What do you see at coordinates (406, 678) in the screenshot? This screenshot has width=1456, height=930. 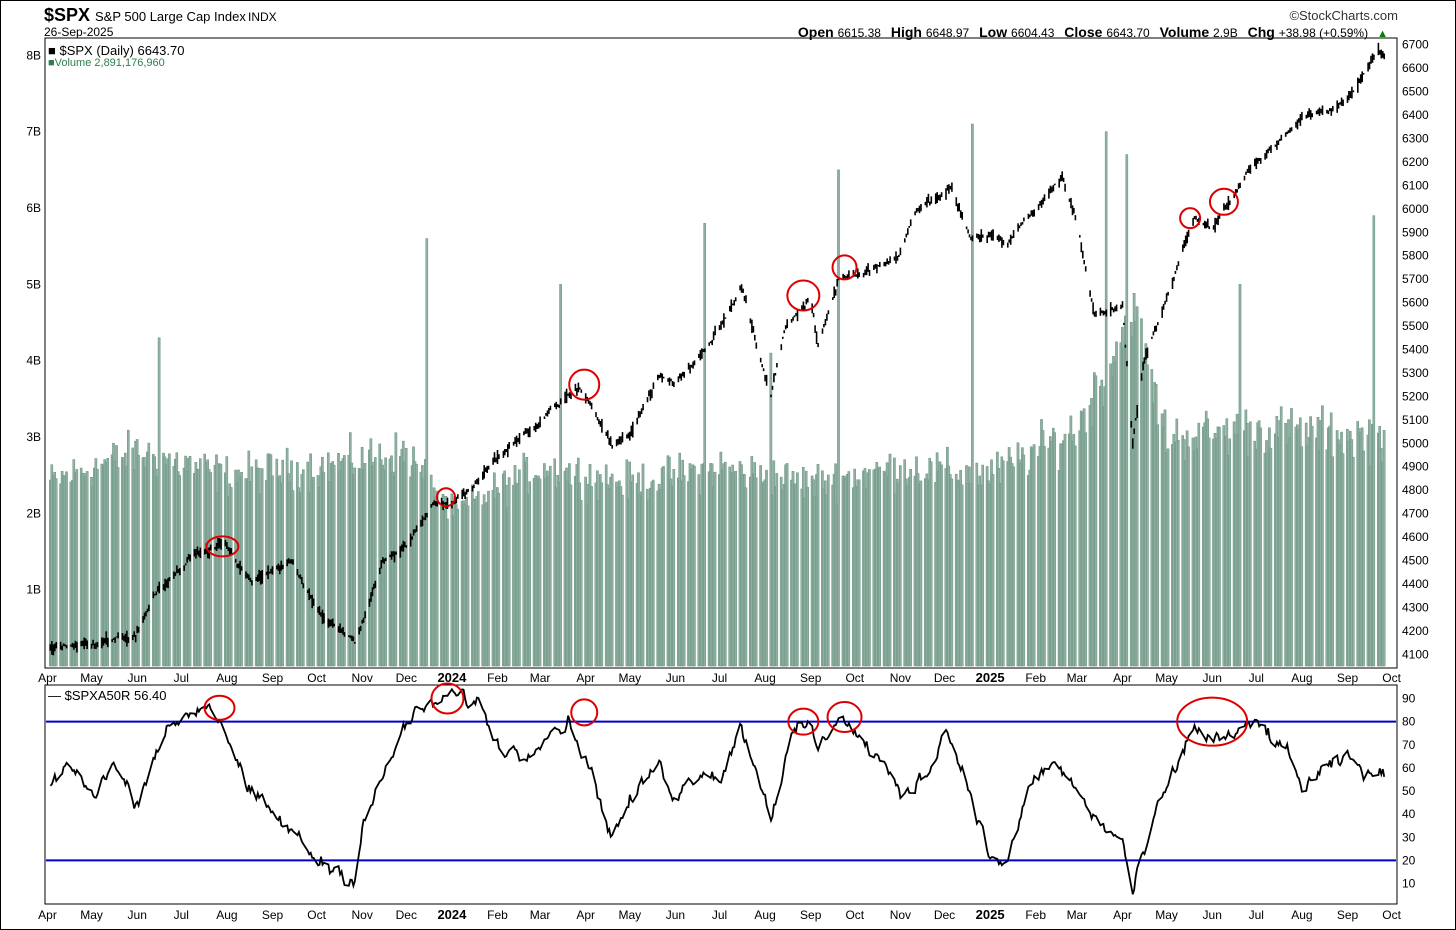 I see `price-x-tick-label: Dec` at bounding box center [406, 678].